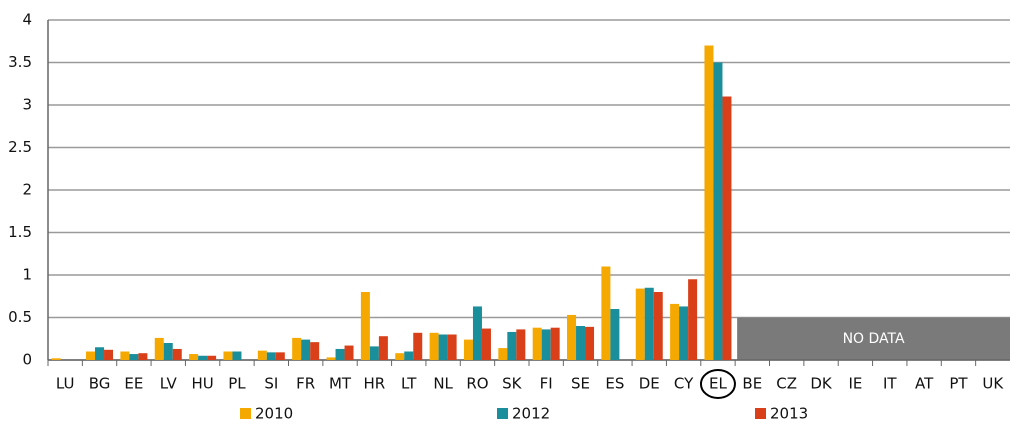 Image resolution: width=1024 pixels, height=434 pixels. Describe the element at coordinates (821, 384) in the screenshot. I see `x-tick-label: DK` at that location.